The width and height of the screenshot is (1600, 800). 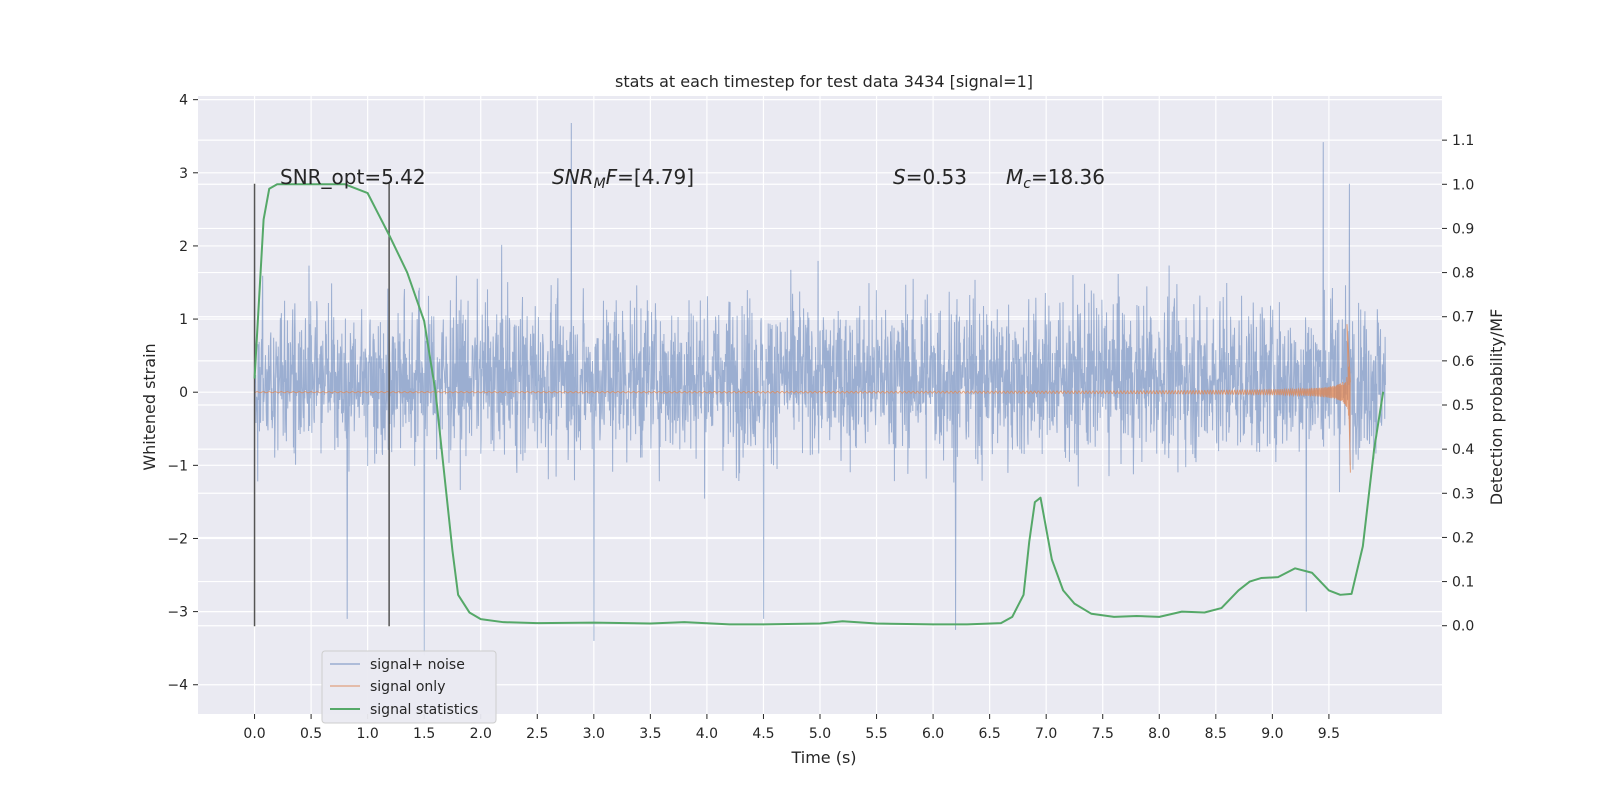 I want to click on x-tick-label: 2.0, so click(x=481, y=734).